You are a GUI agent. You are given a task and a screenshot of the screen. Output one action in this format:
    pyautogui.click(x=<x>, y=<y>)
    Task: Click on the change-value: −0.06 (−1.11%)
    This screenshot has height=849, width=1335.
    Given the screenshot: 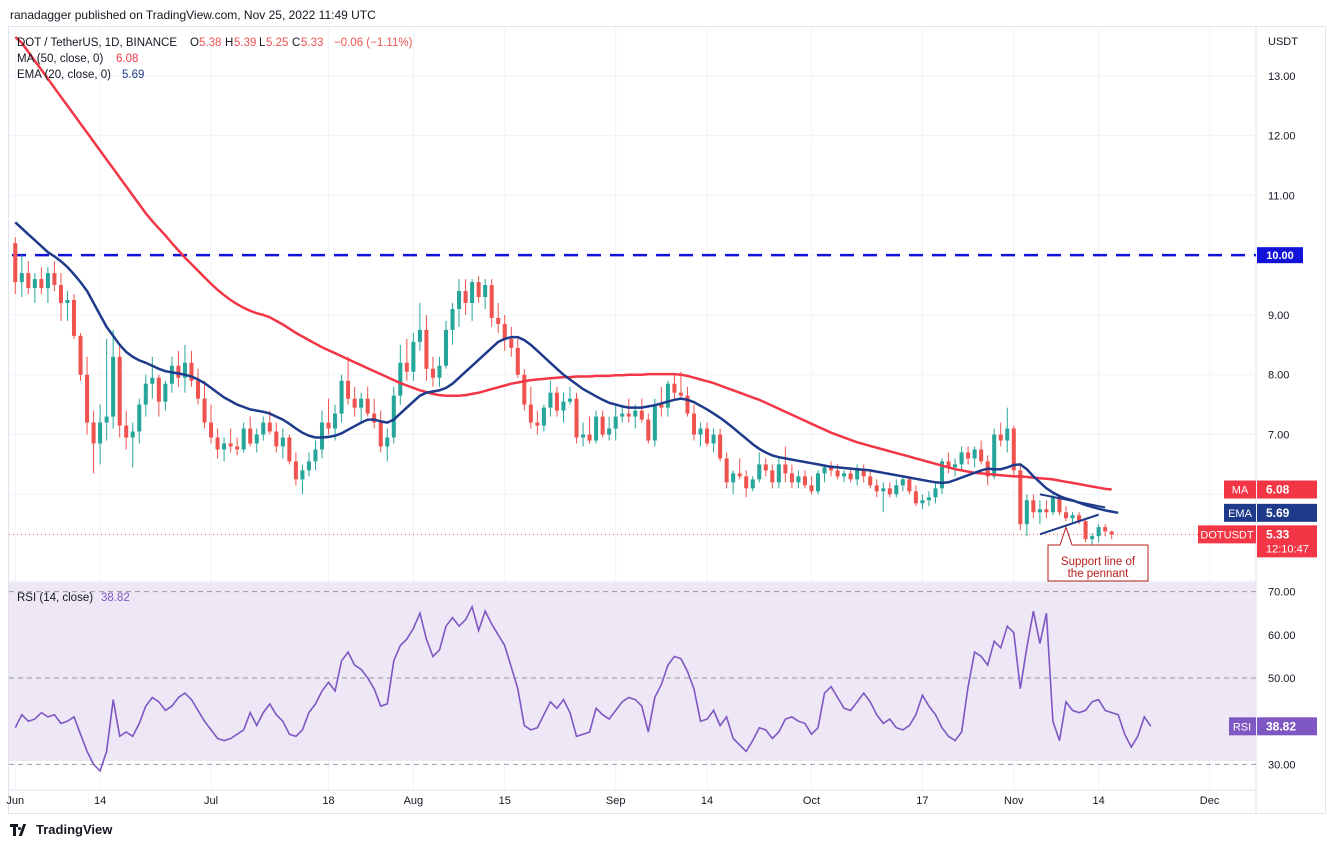 What is the action you would take?
    pyautogui.click(x=373, y=43)
    